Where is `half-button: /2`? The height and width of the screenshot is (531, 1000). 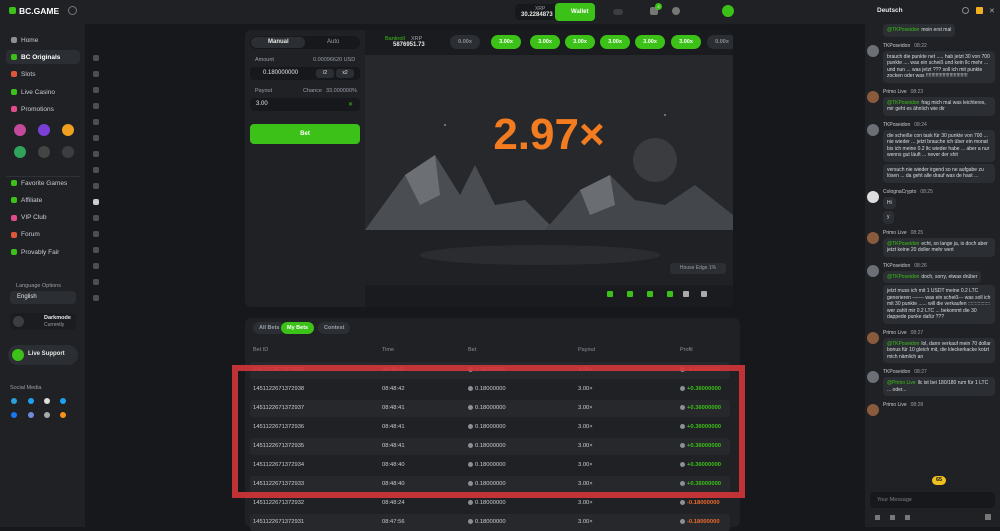
half-button: /2 is located at coordinates (325, 73).